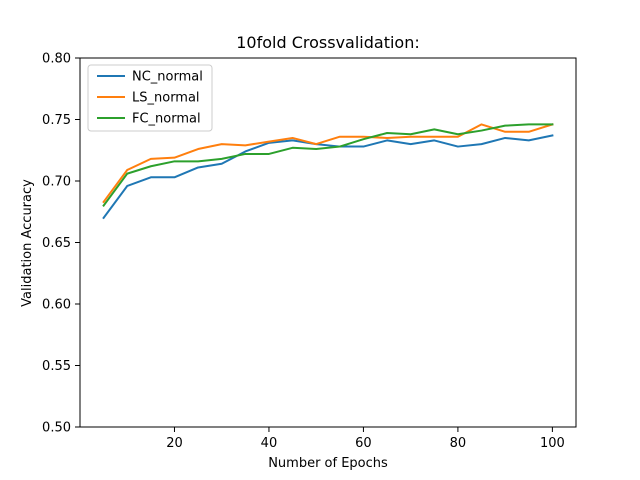 The image size is (640, 480). What do you see at coordinates (27, 243) in the screenshot?
I see `y-axis-label: Validation Accuracy` at bounding box center [27, 243].